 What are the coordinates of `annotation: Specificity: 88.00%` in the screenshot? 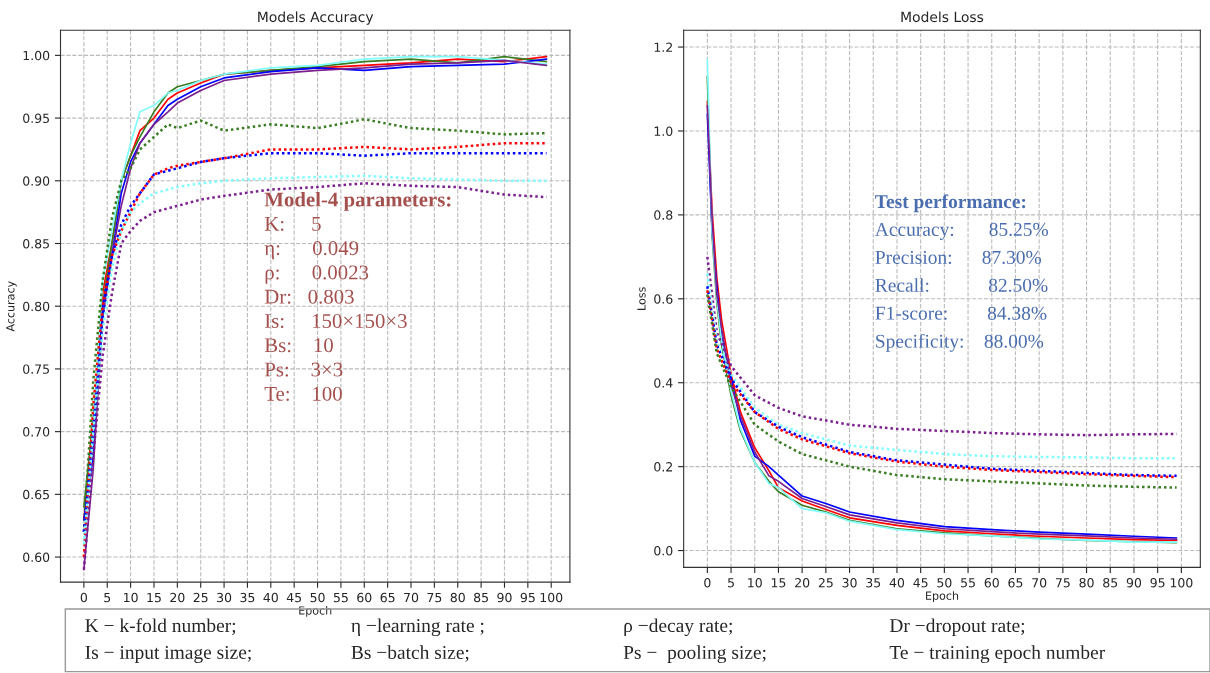 It's located at (960, 342).